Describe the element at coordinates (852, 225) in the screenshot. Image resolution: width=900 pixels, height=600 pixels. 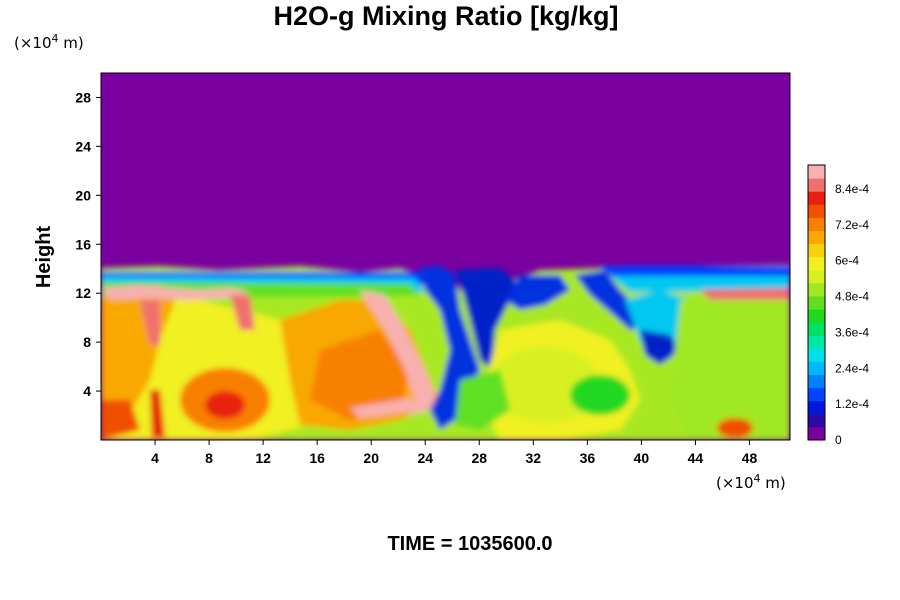
I see `colorbar-tick-label: 7.2e-4` at that location.